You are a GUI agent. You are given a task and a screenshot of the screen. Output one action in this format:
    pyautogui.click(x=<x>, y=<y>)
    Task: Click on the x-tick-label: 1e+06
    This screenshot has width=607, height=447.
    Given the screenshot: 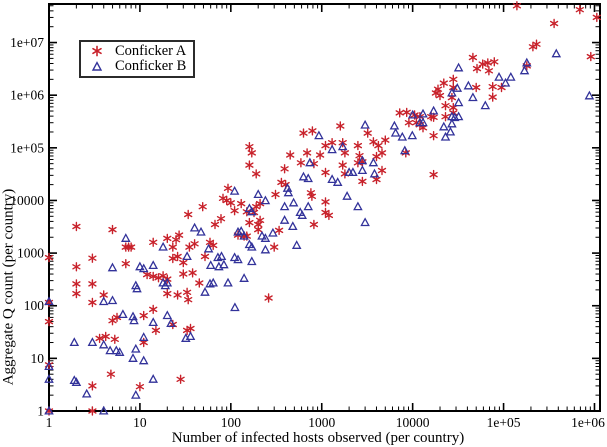 What is the action you would take?
    pyautogui.click(x=588, y=422)
    